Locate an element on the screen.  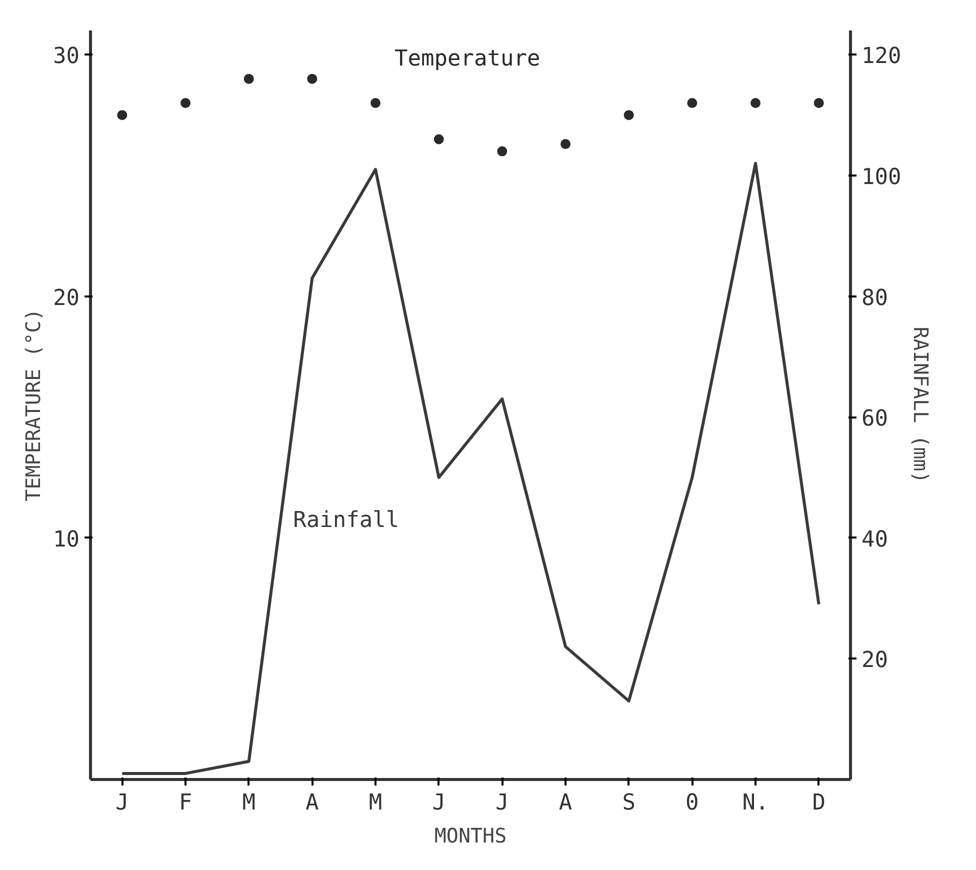
y2-tick-label: 100 is located at coordinates (882, 177).